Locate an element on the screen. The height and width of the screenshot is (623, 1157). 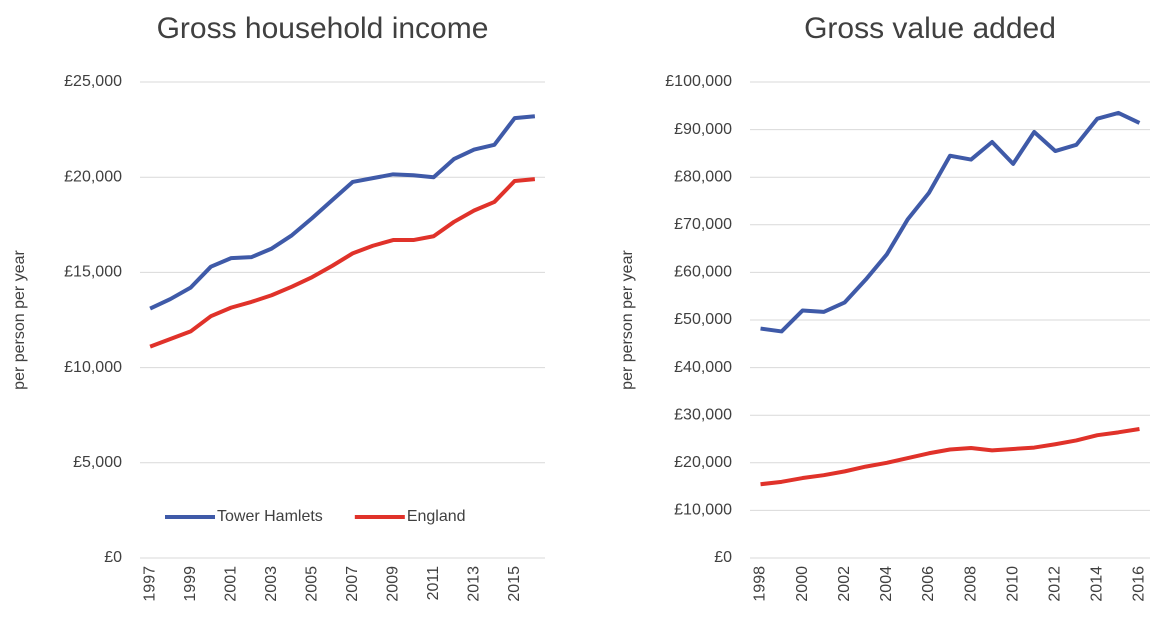
x-tick-label: 2012 is located at coordinates (1054, 584).